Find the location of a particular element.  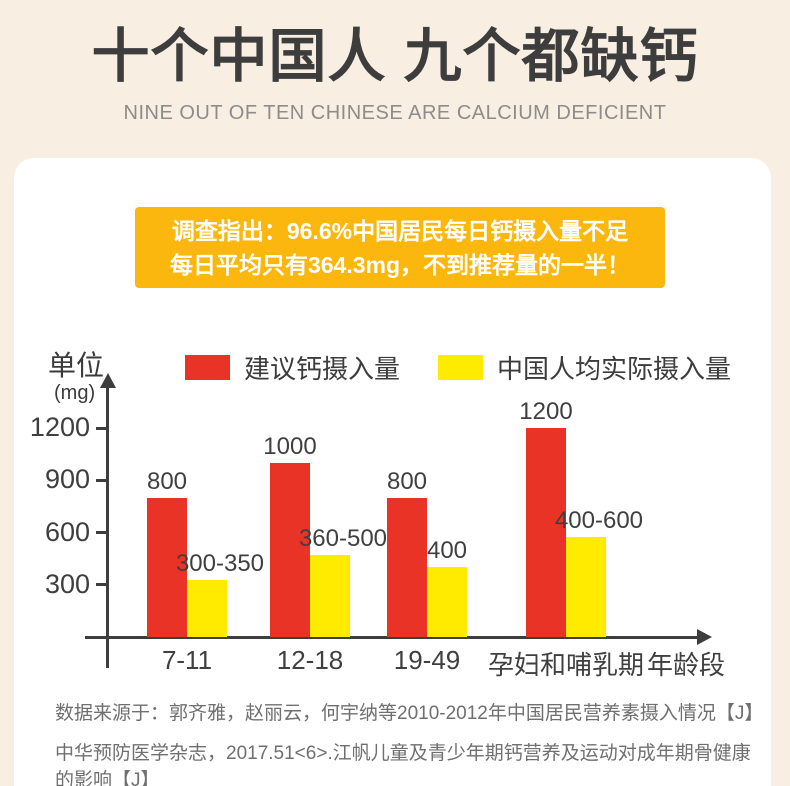

legend-entry: 中国人均实际摄入量 is located at coordinates (584, 367).